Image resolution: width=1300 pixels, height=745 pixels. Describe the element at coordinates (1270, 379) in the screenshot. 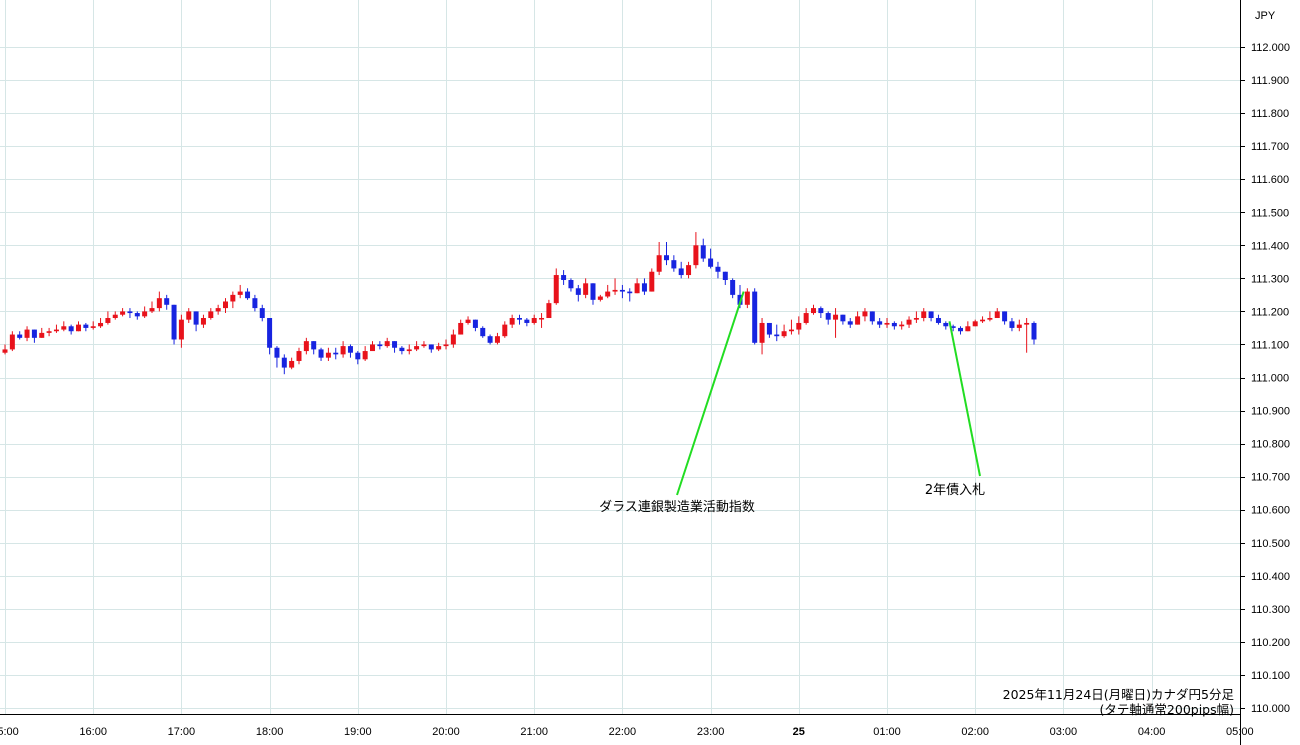

I see `y-tick-label: 111.000` at that location.